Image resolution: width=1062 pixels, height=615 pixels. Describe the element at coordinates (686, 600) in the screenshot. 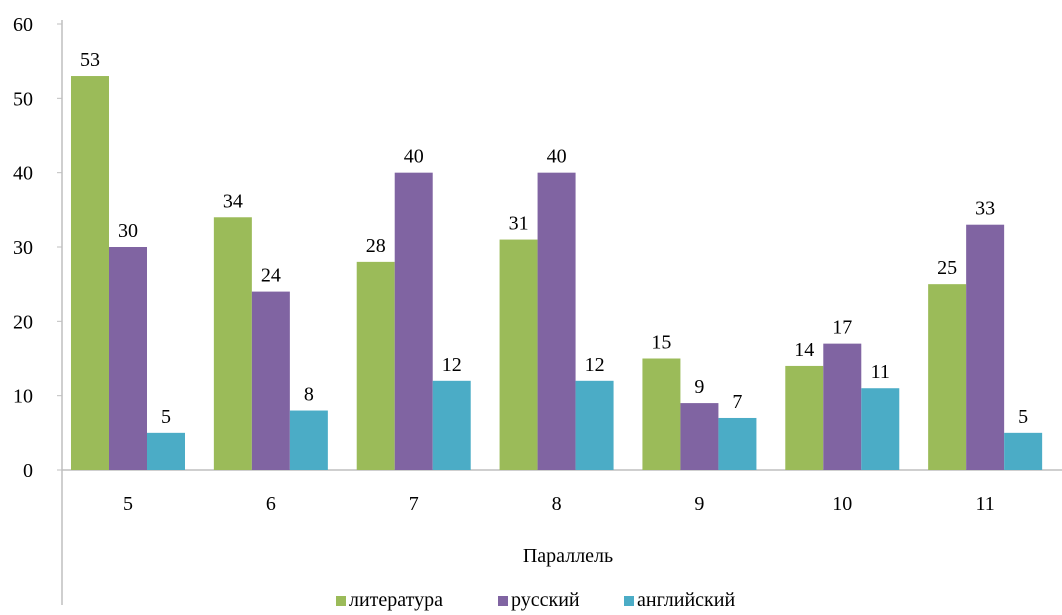

I see `legend-label: английский` at that location.